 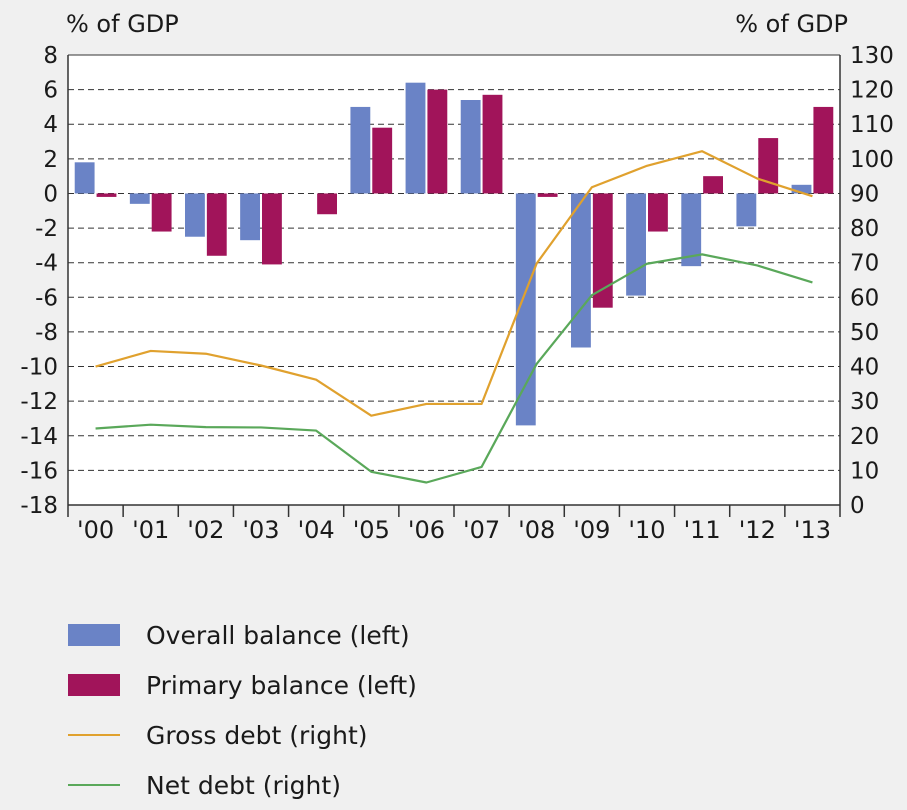 What do you see at coordinates (94, 735) in the screenshot?
I see `legend-line-gross-debt` at bounding box center [94, 735].